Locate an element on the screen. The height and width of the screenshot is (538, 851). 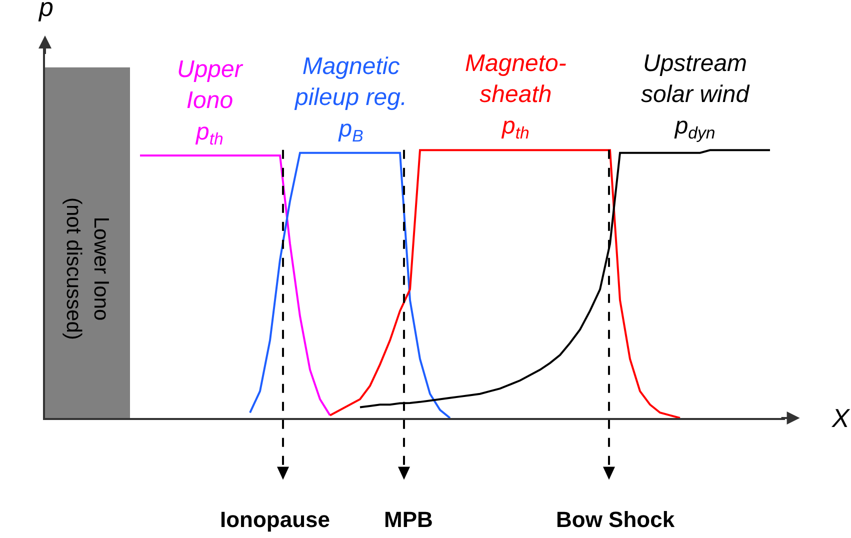
annotation: Lower Iono (not discussed) is located at coordinates (87, 269).